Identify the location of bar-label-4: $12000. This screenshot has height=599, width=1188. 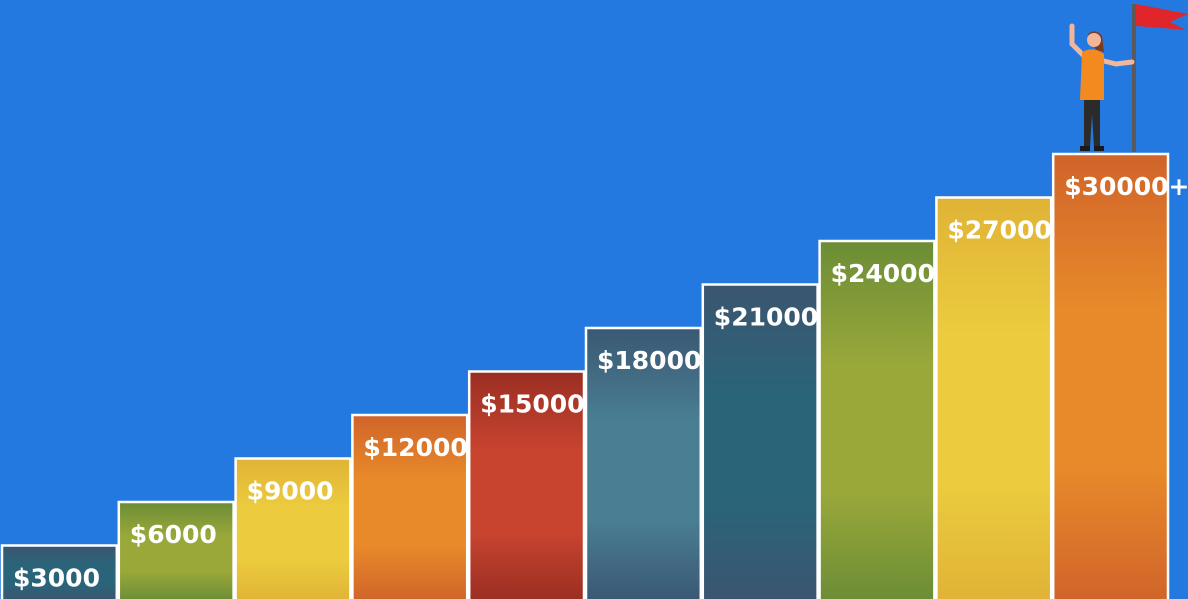
(415, 447).